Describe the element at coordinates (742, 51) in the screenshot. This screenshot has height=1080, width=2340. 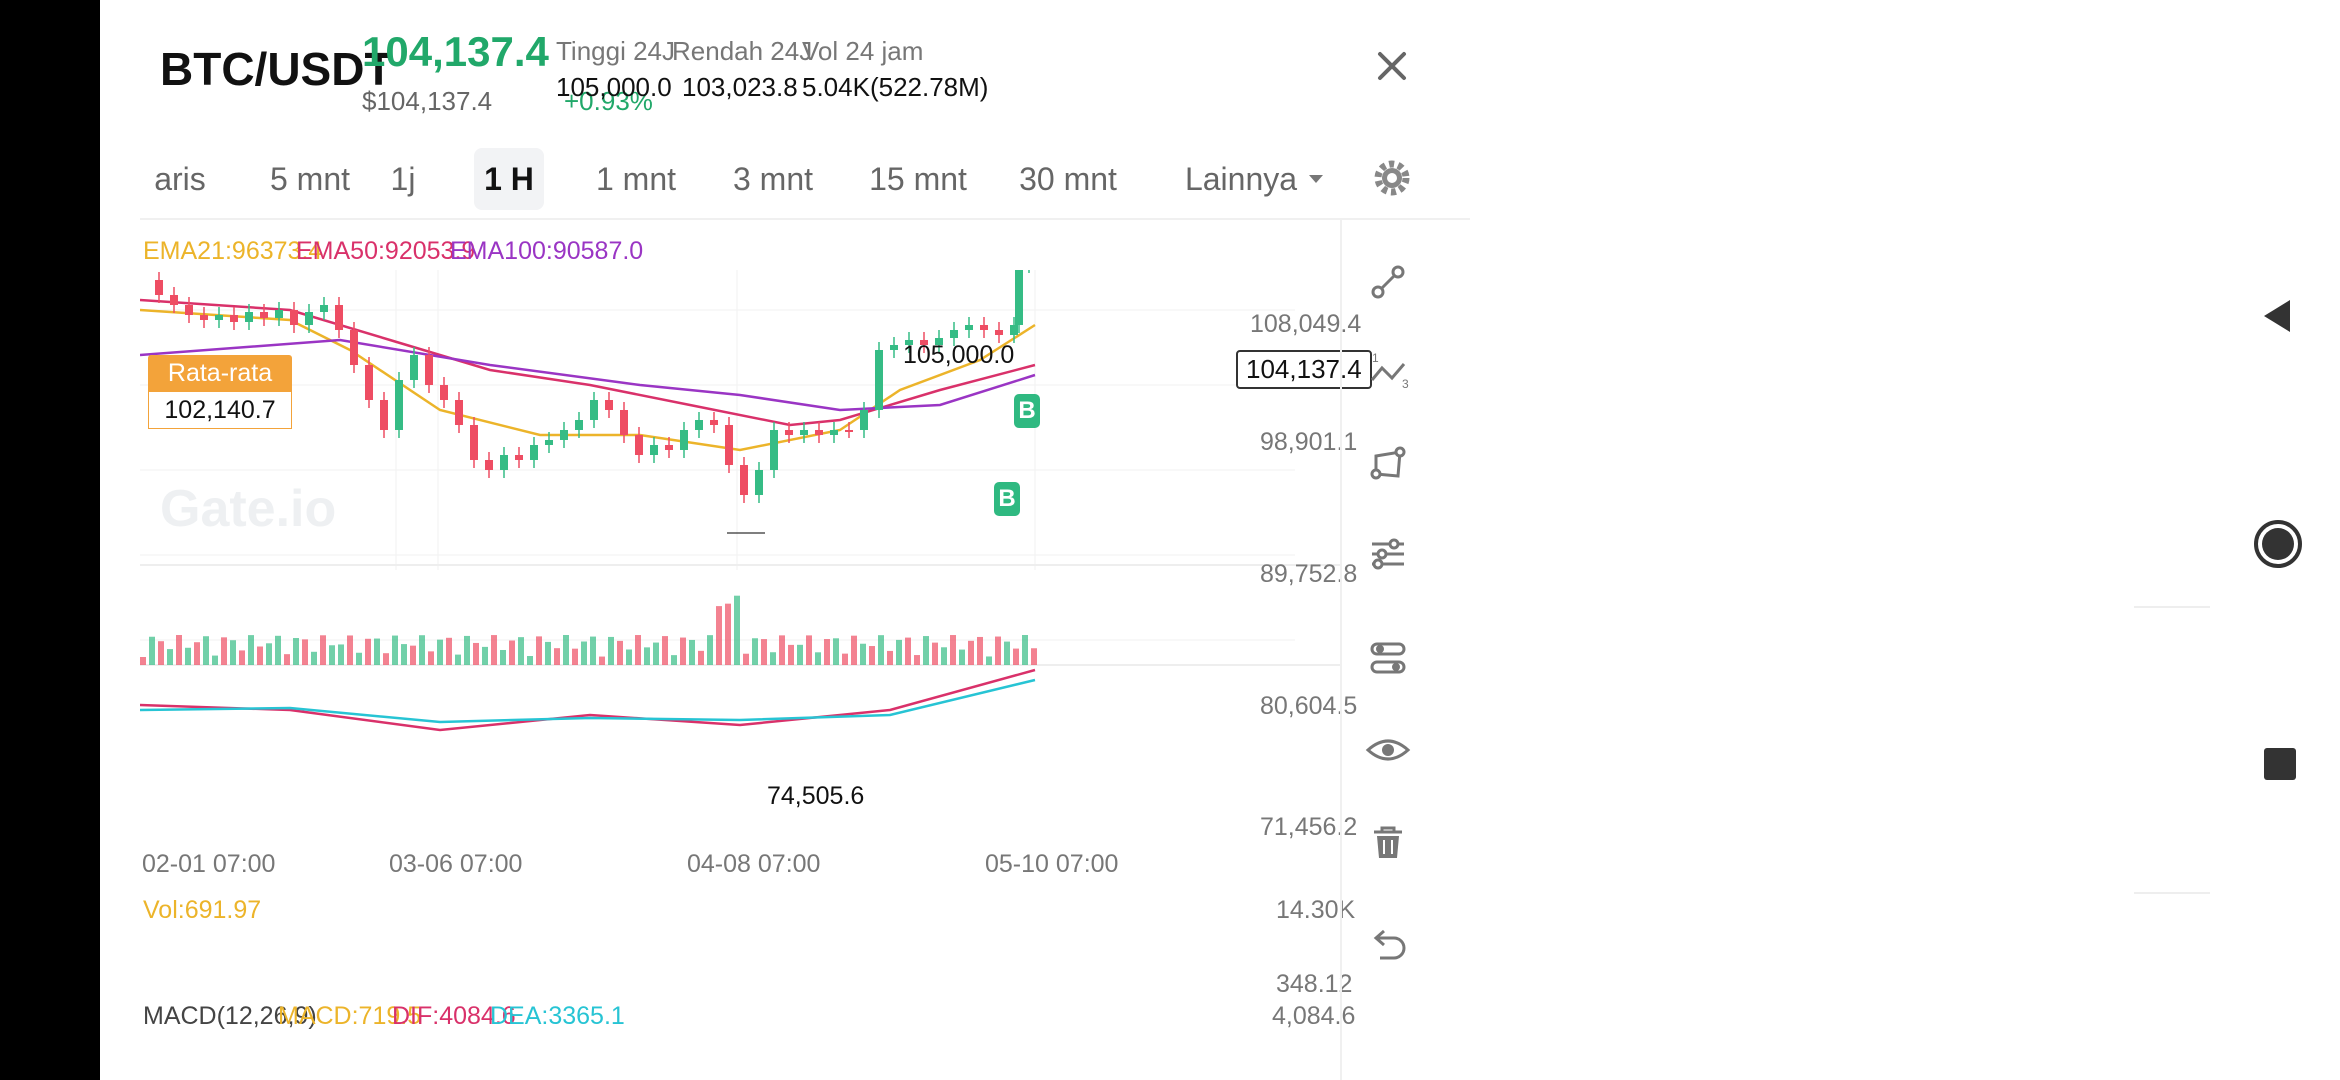
I see `stat-low-label: Rendah 24J` at that location.